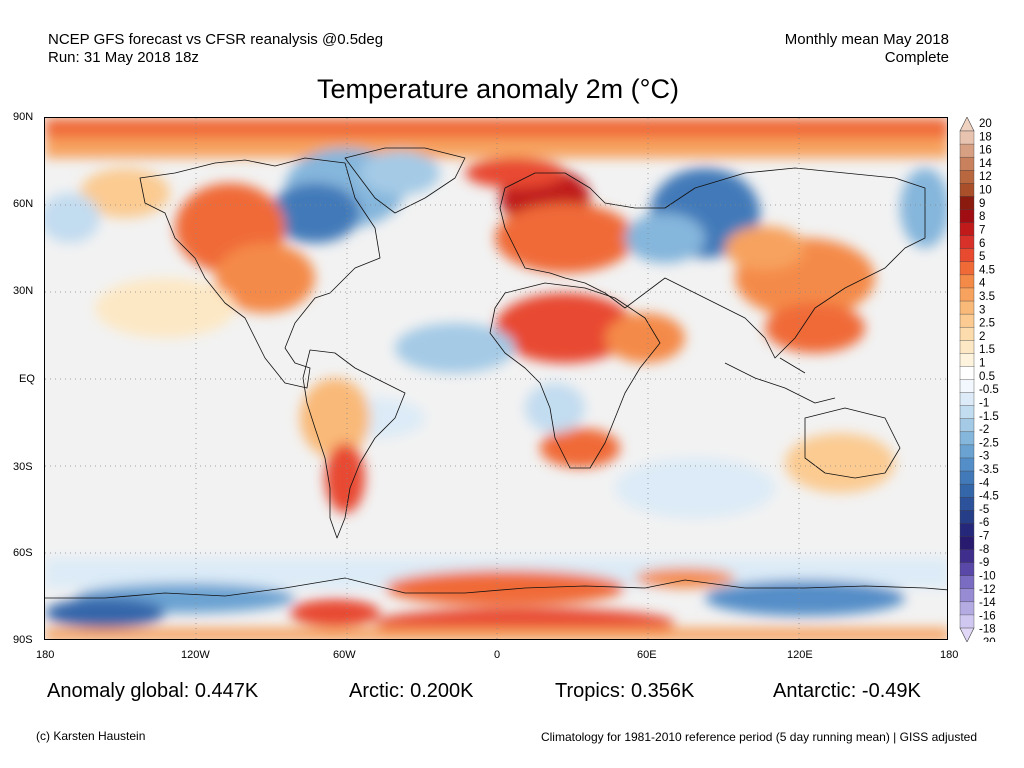  I want to click on colorbar-label: -20, so click(987, 639).